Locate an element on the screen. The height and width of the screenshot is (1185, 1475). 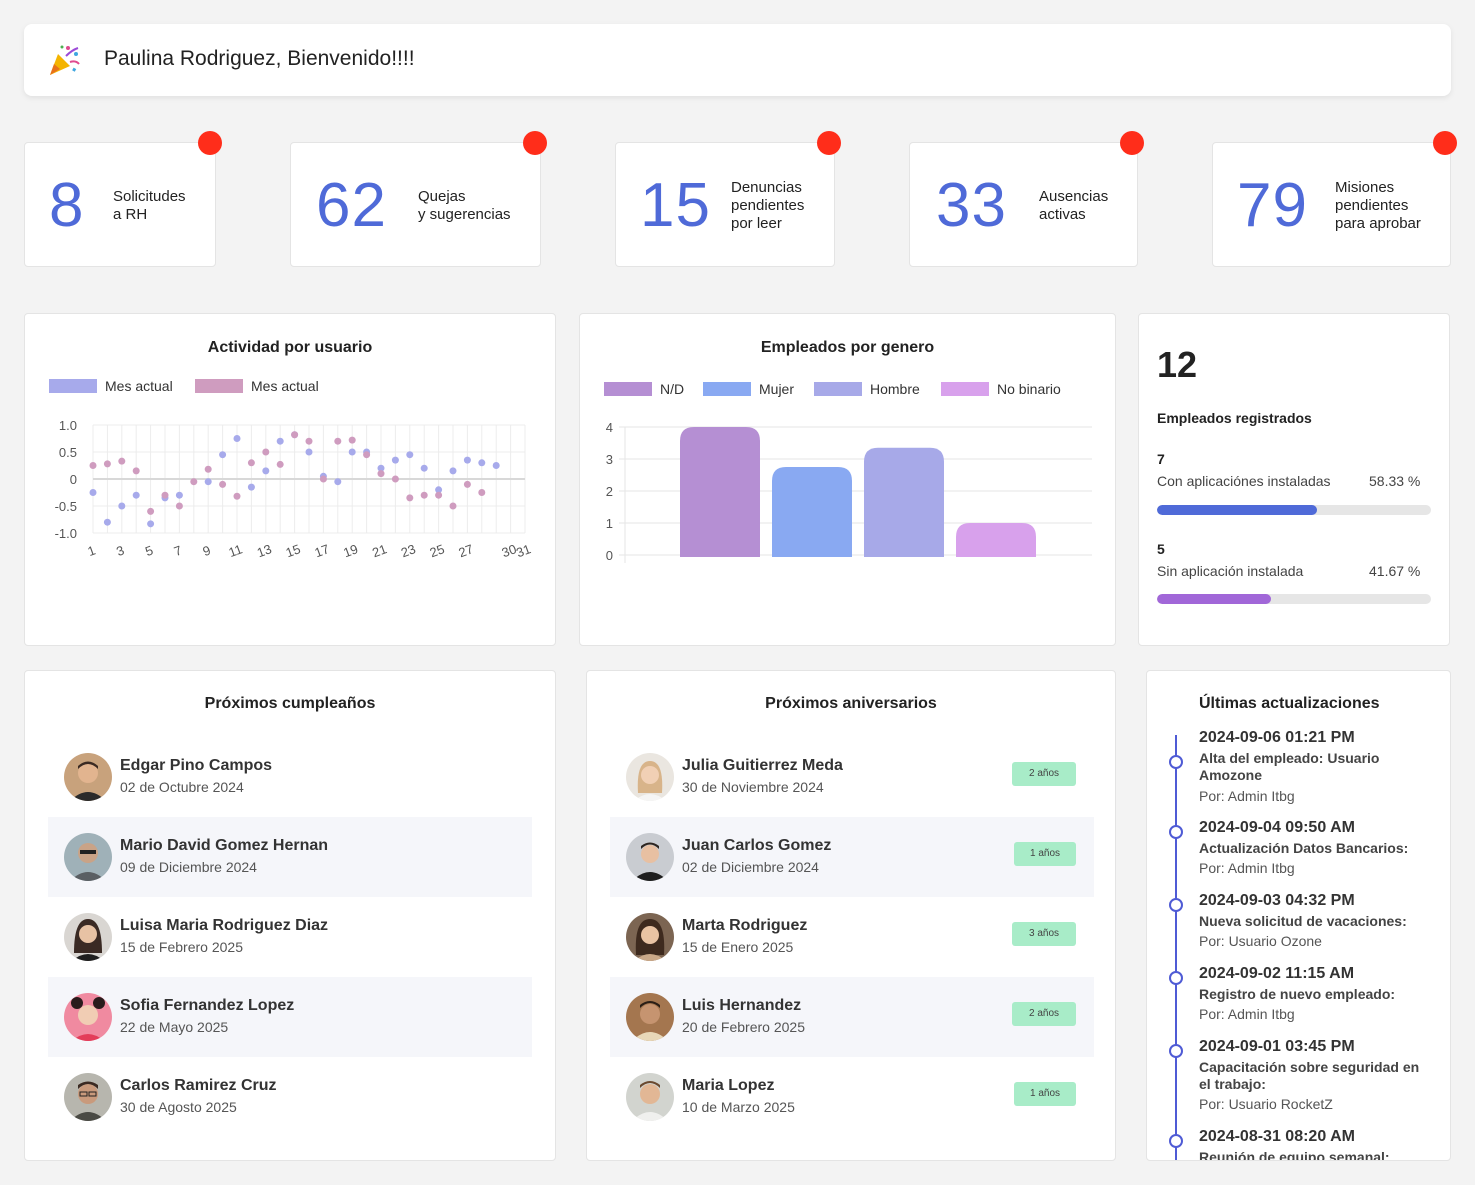
legend-swatch is located at coordinates (965, 389).